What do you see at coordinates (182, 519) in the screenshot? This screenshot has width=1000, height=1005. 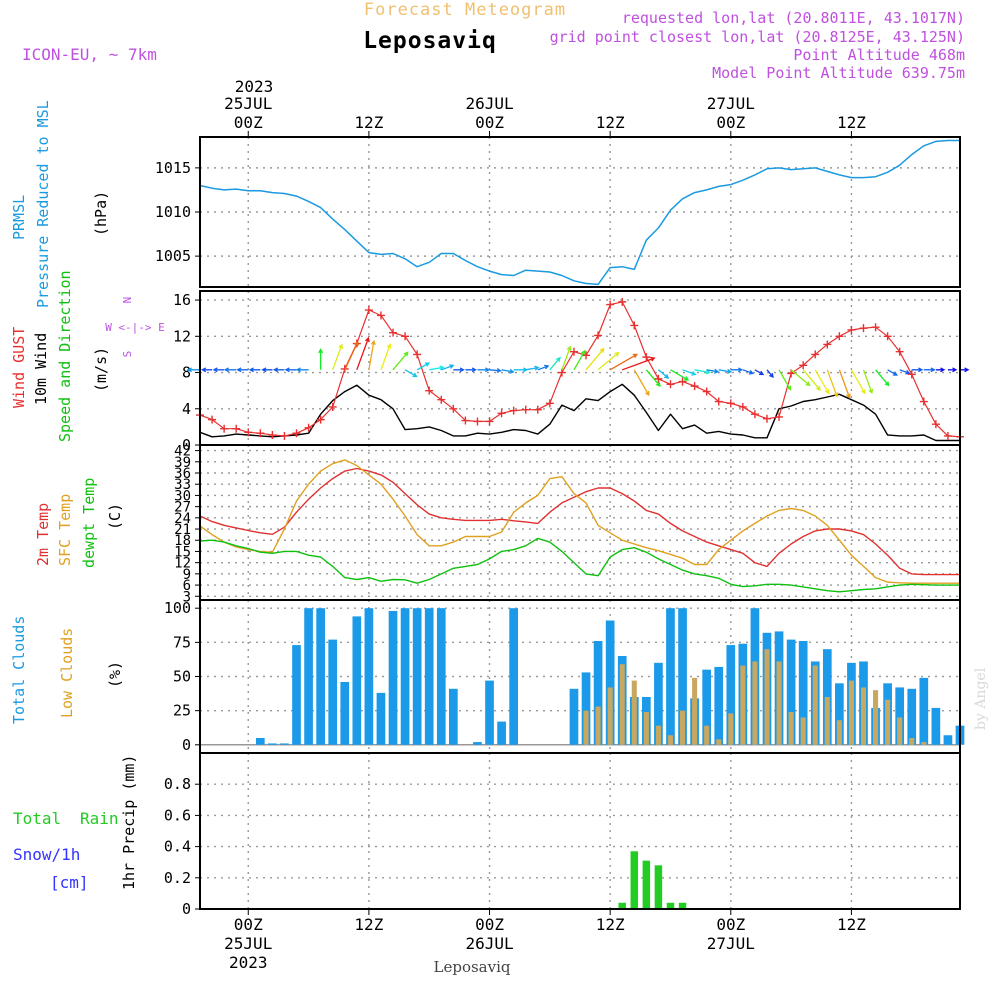 I see `ytick-label: 24` at bounding box center [182, 519].